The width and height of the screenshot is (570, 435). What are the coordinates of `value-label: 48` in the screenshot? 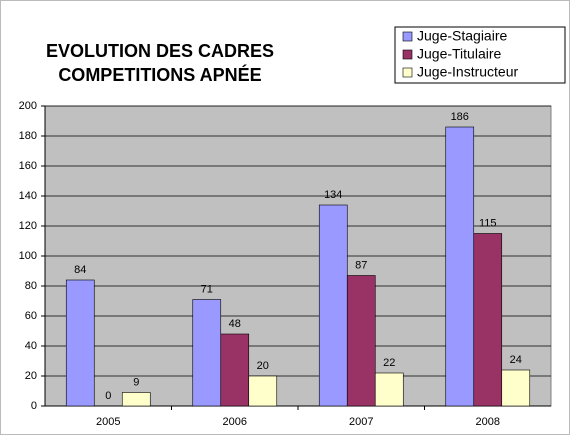 It's located at (235, 324).